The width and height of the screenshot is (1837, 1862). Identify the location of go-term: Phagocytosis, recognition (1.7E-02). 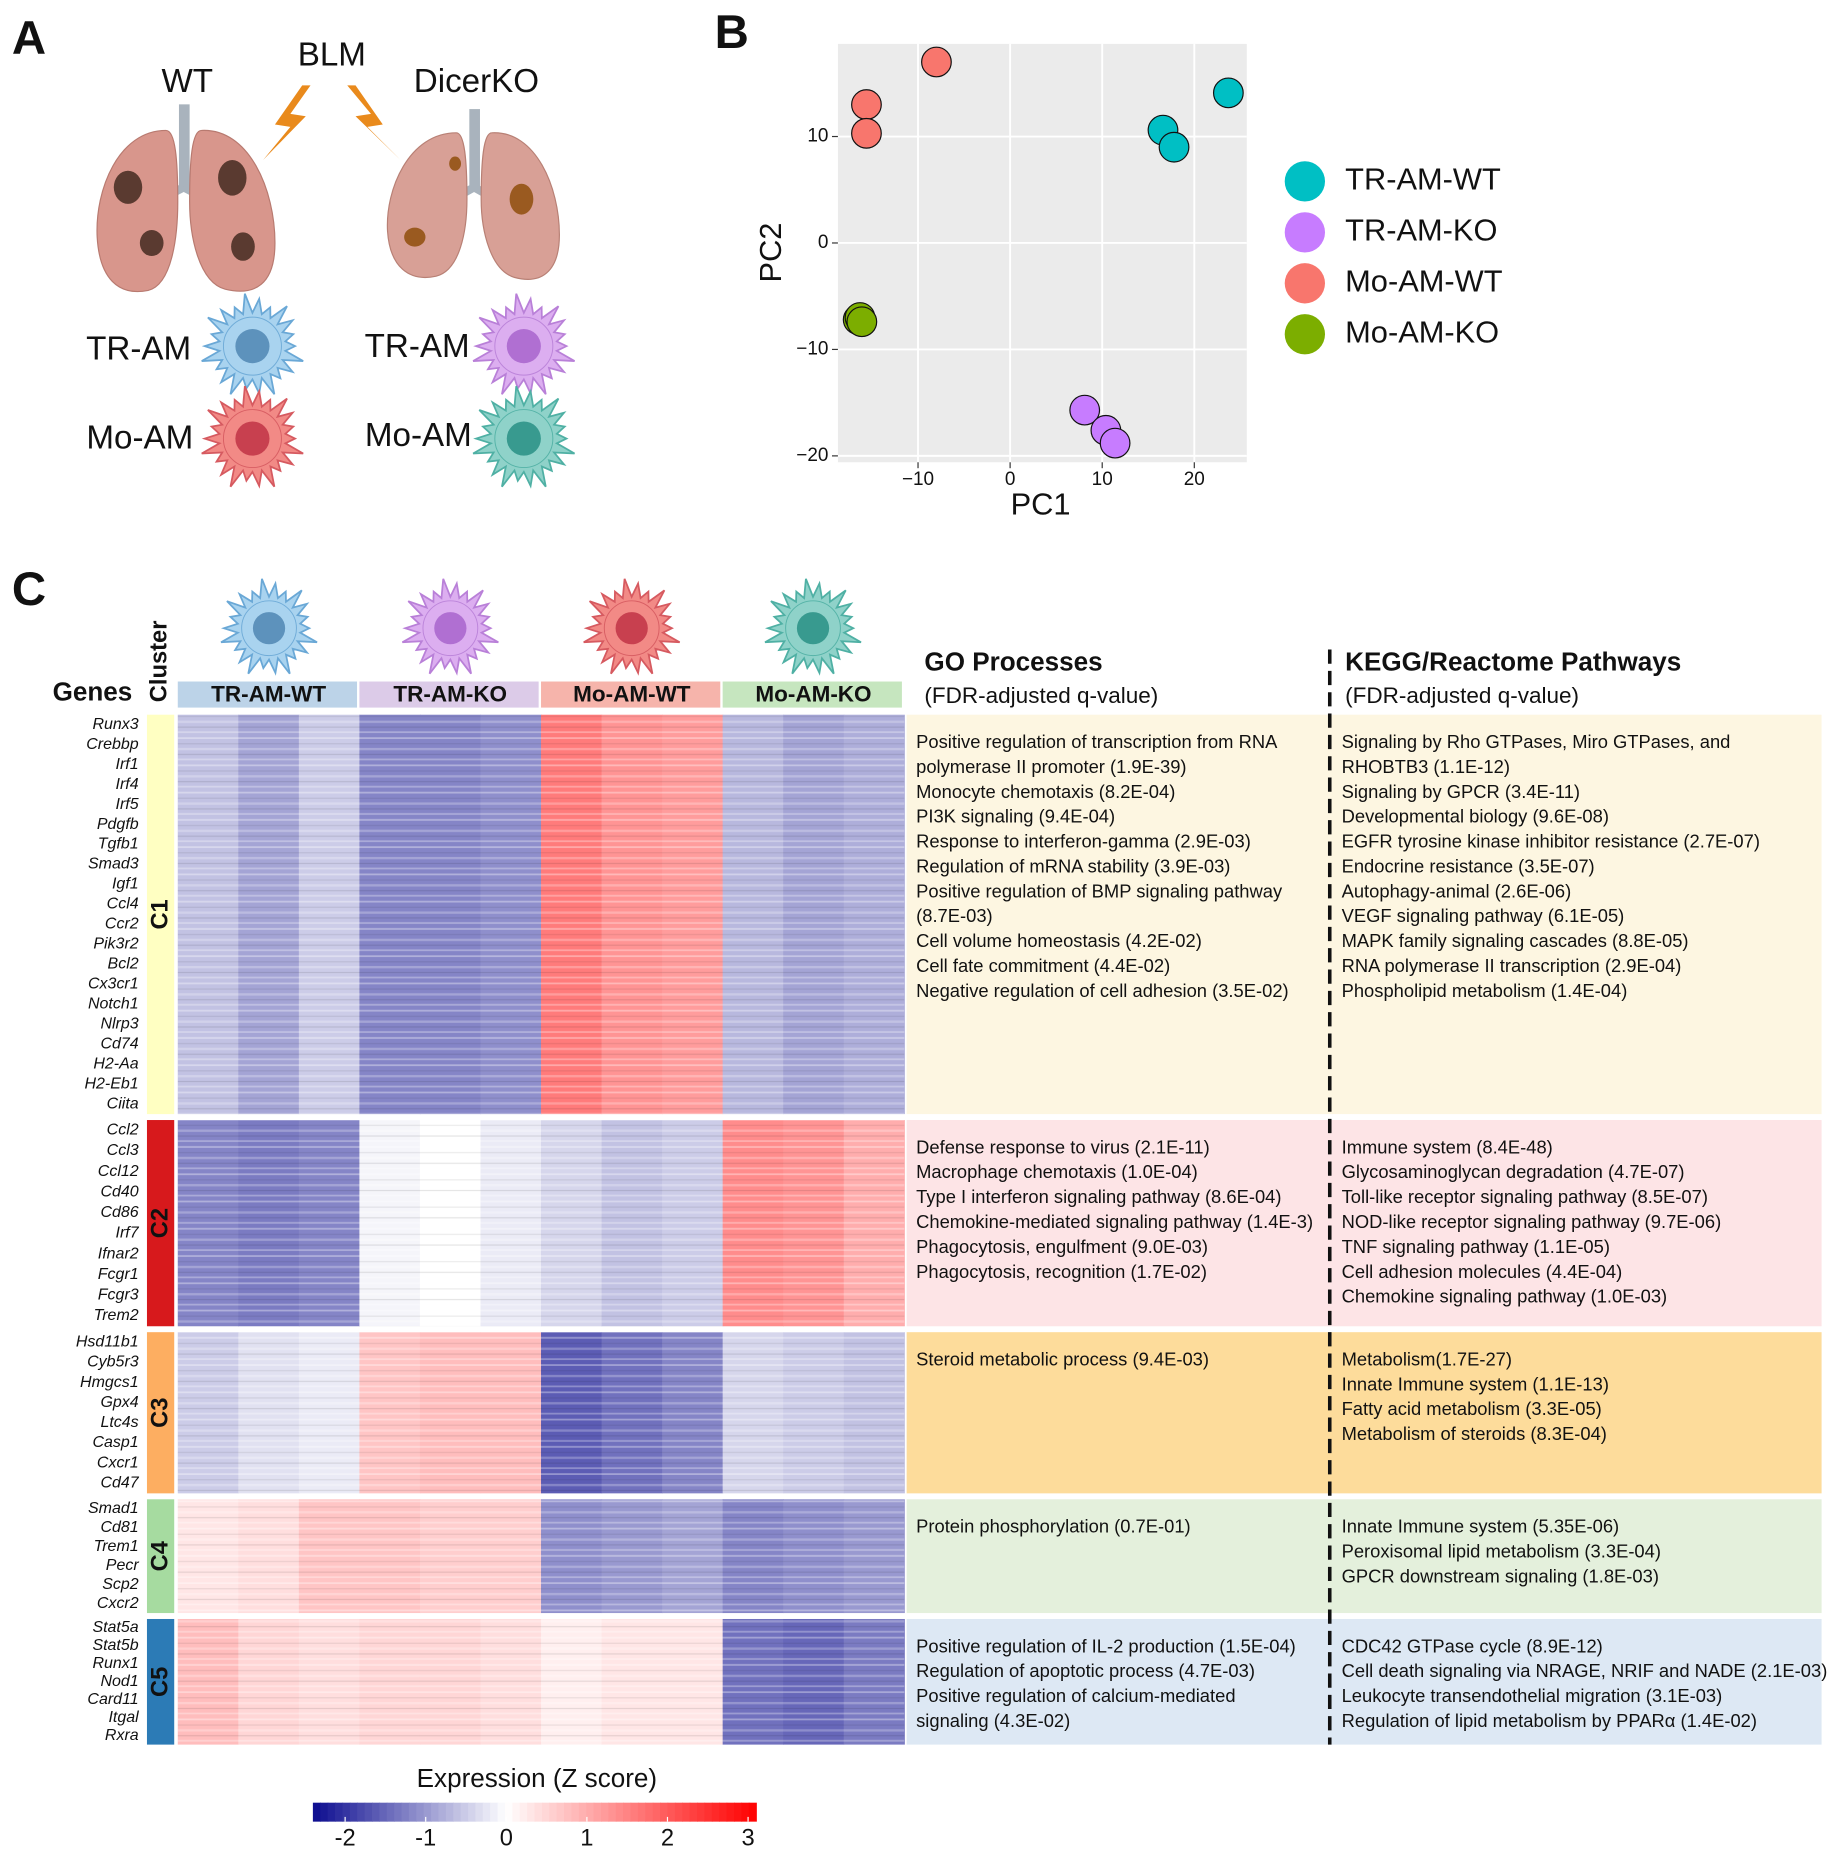
(1061, 1271).